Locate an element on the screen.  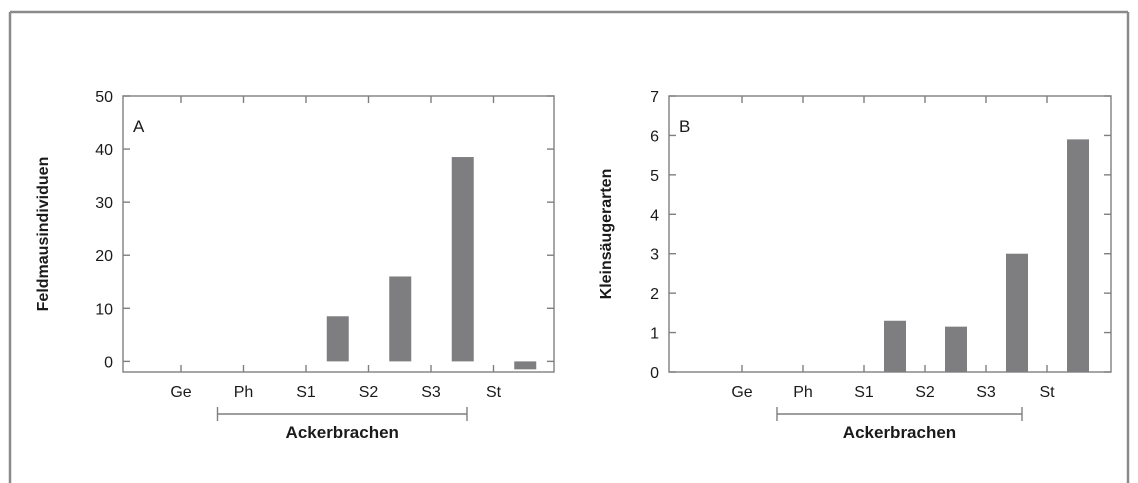
y-tick-label-a-30: 30 is located at coordinates (104, 203).